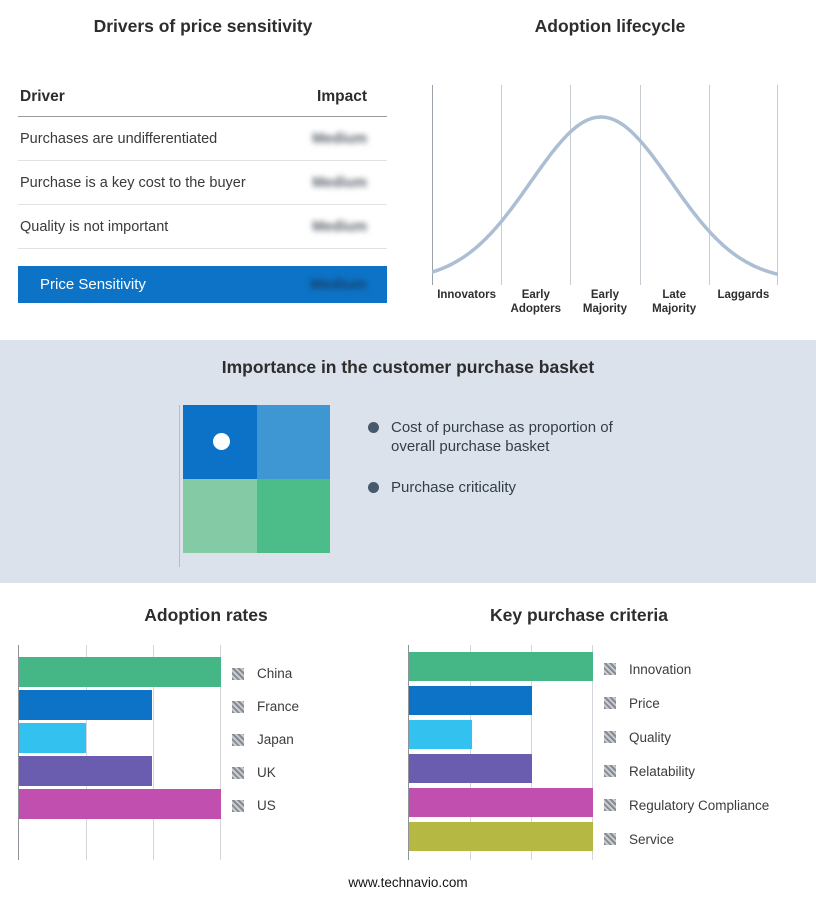 The width and height of the screenshot is (816, 902). Describe the element at coordinates (42, 96) in the screenshot. I see `driver-column-header: Driver` at that location.